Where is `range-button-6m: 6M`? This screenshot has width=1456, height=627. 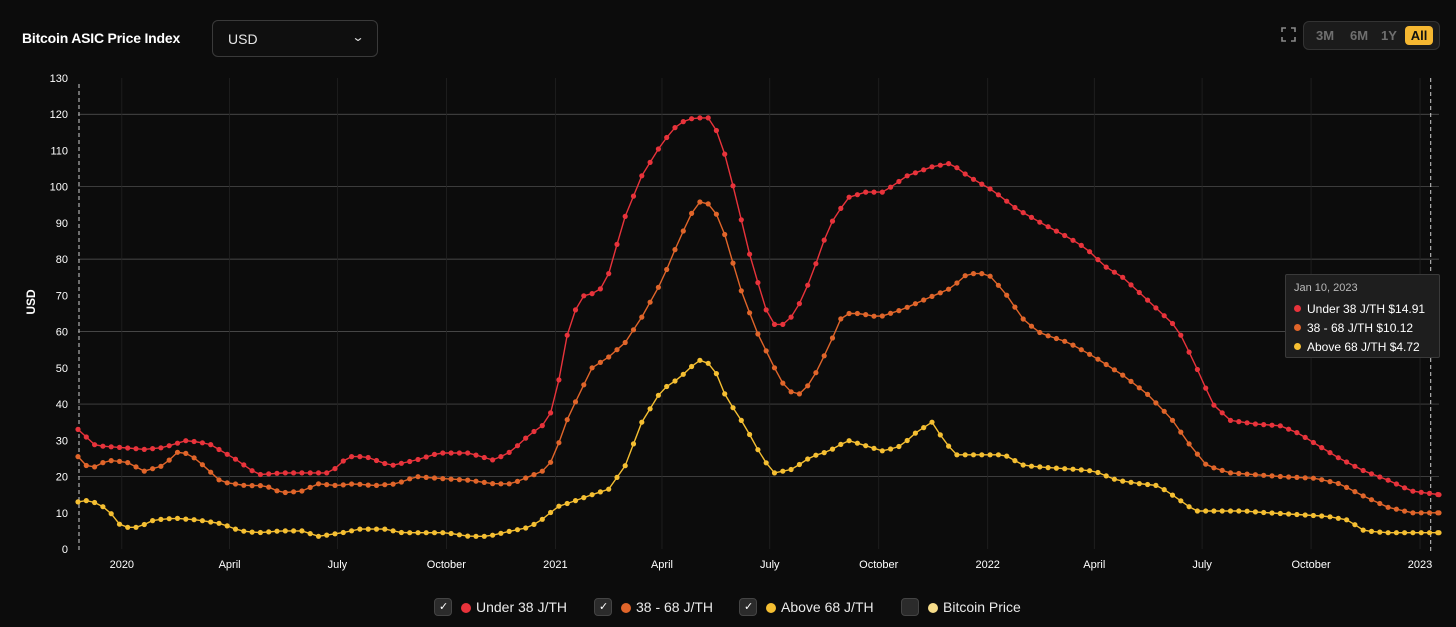 range-button-6m: 6M is located at coordinates (1359, 35).